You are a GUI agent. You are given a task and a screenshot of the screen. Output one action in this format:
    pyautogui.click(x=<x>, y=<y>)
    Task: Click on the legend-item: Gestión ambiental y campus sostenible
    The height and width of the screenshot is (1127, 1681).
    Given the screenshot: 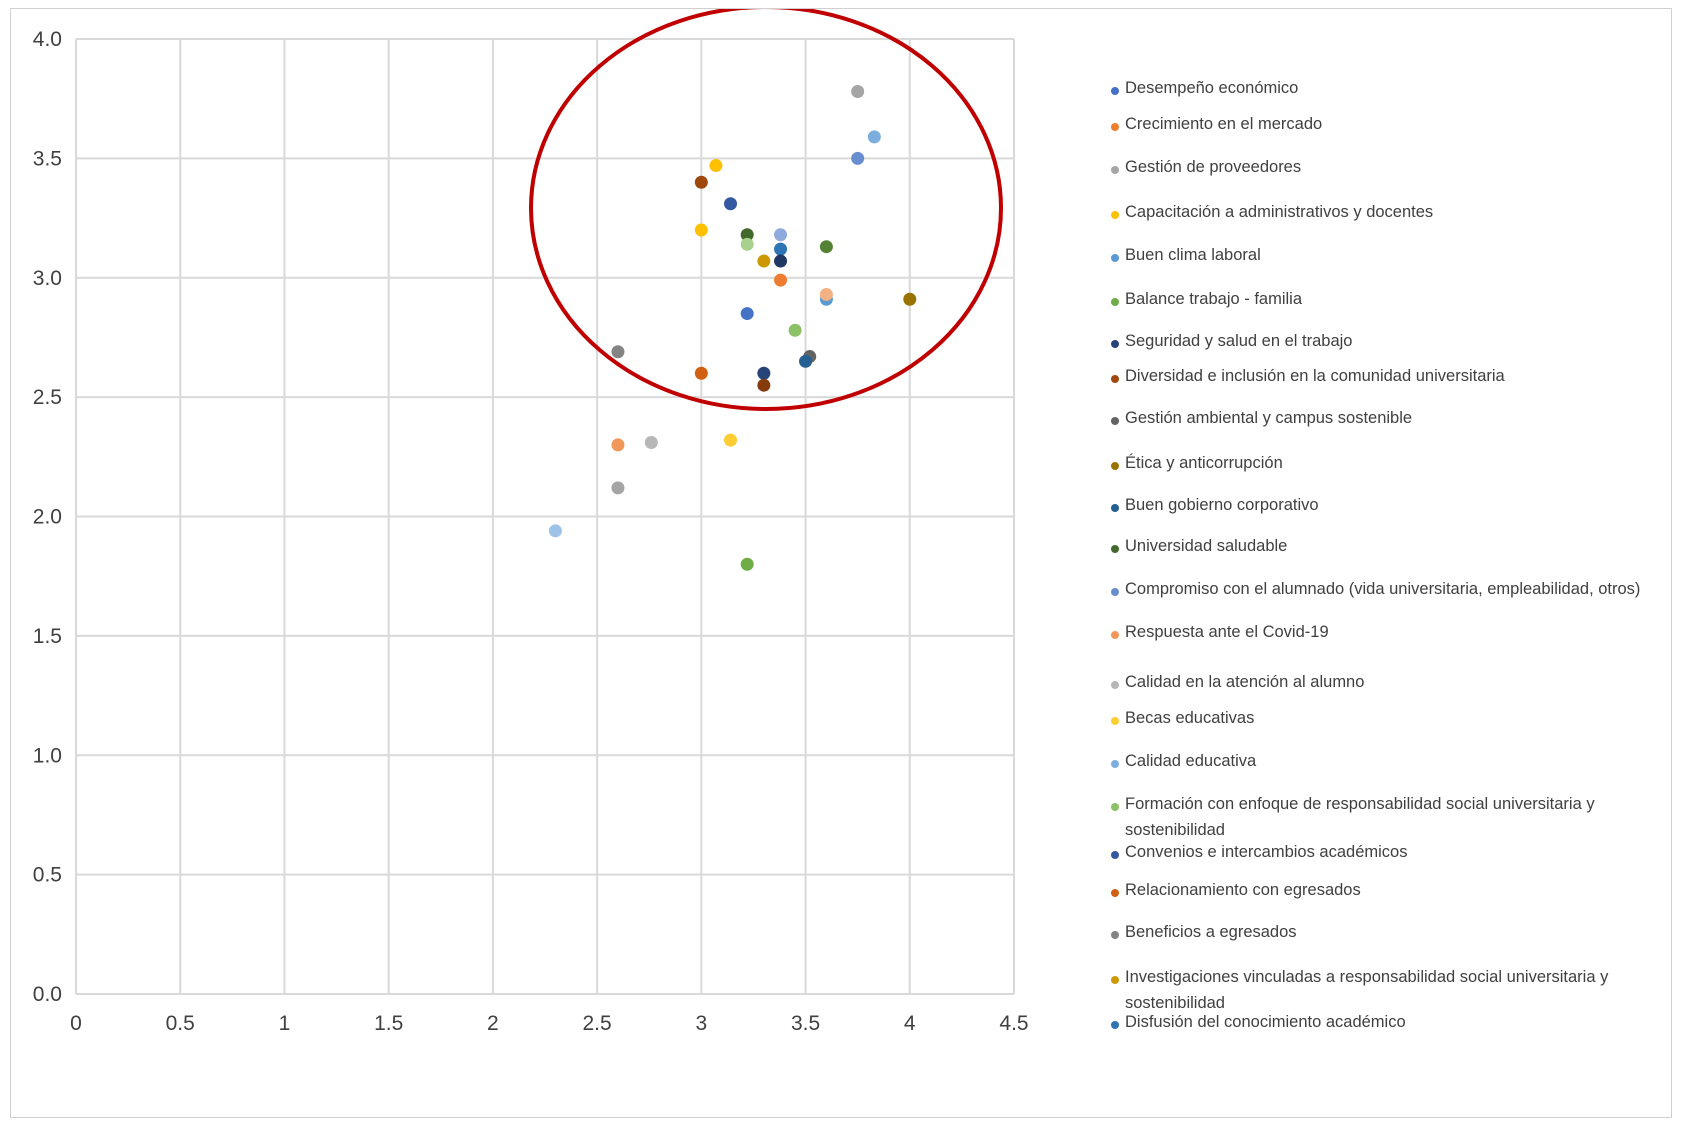 What is the action you would take?
    pyautogui.click(x=1388, y=418)
    